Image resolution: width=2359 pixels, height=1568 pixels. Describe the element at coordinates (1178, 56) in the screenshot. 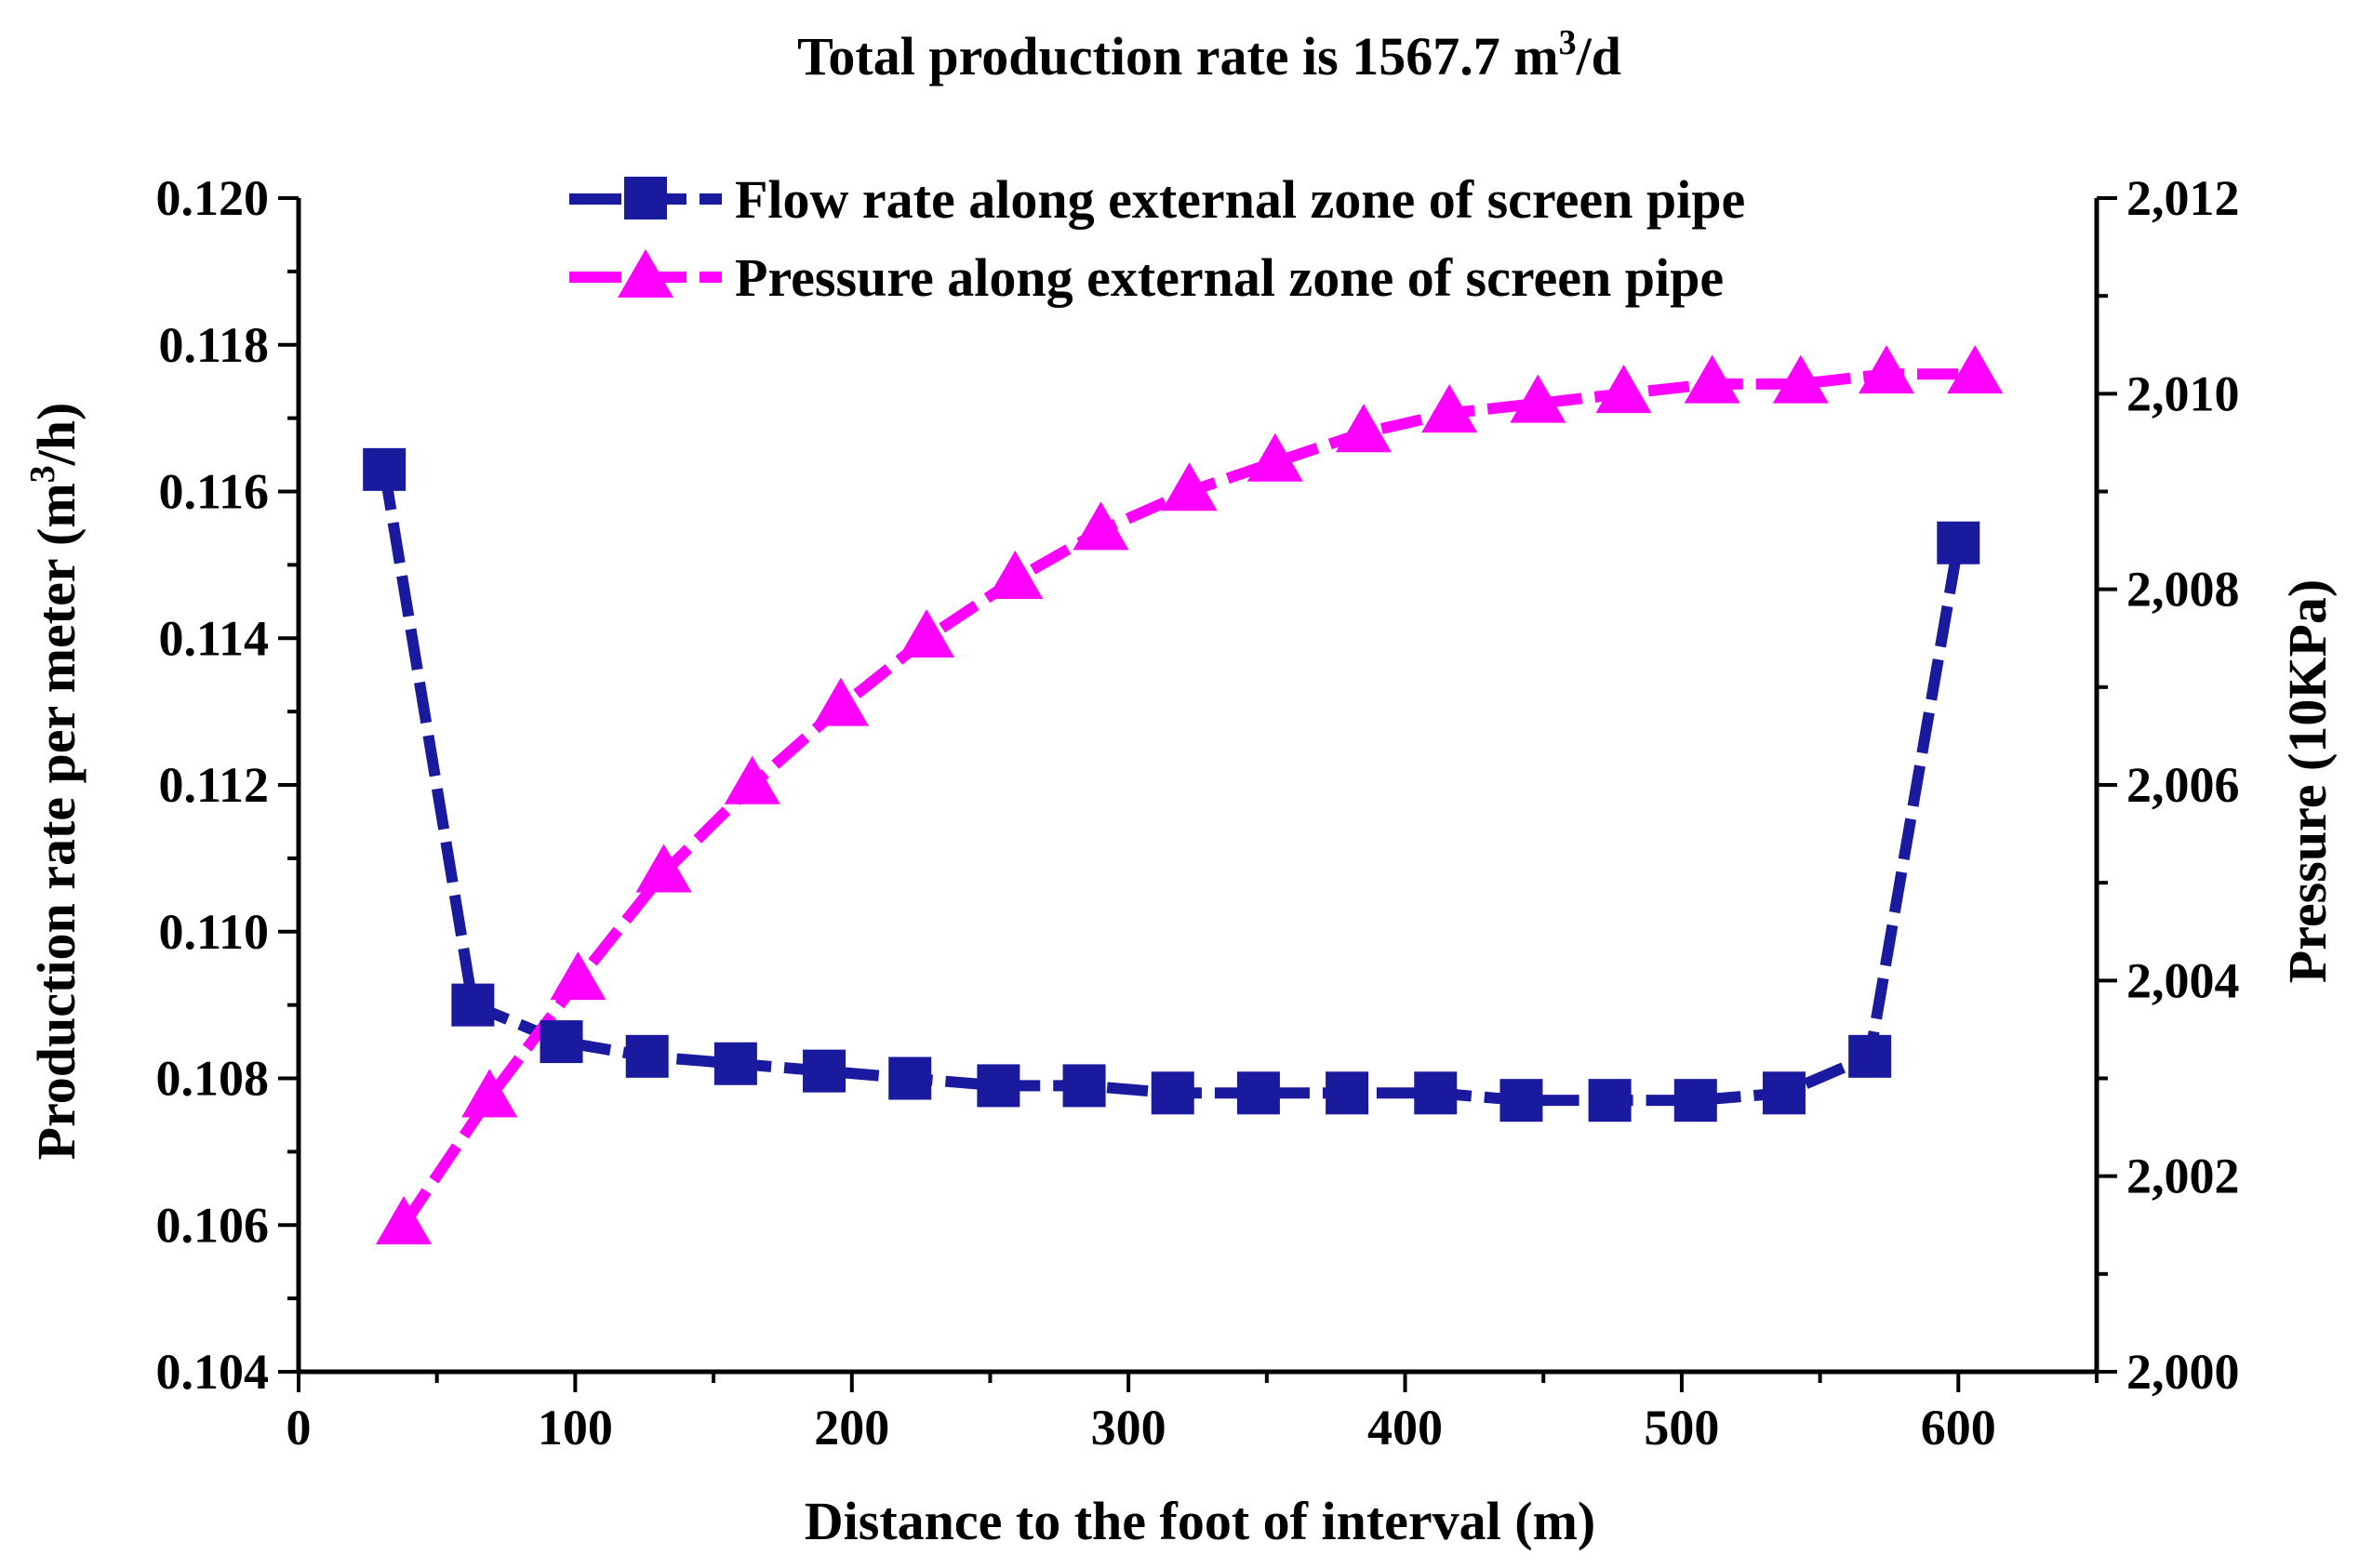

I see `chart-title-main: Total production rate is 1567.7 m` at that location.